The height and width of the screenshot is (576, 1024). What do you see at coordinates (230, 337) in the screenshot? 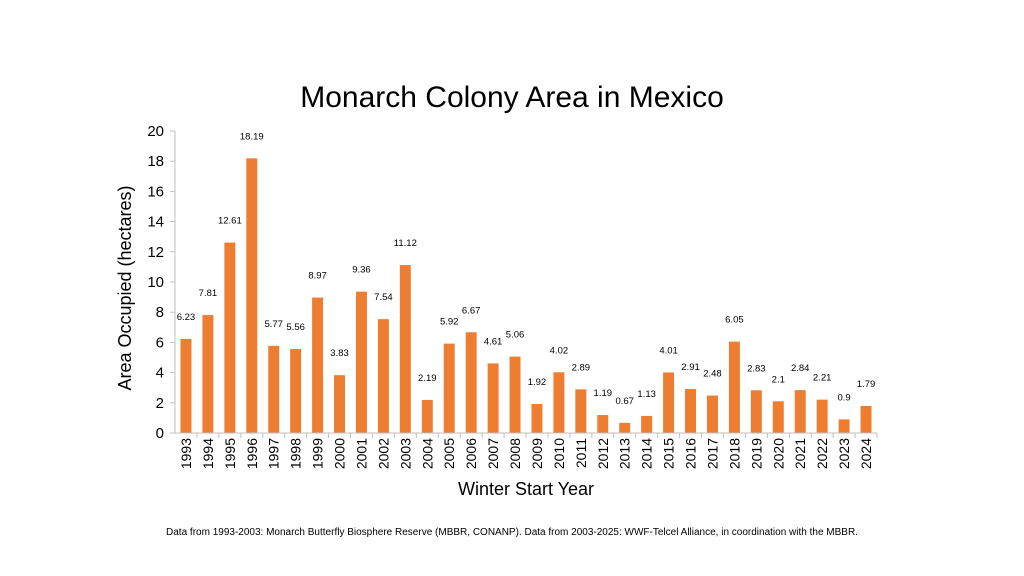
I see `bar-1995` at bounding box center [230, 337].